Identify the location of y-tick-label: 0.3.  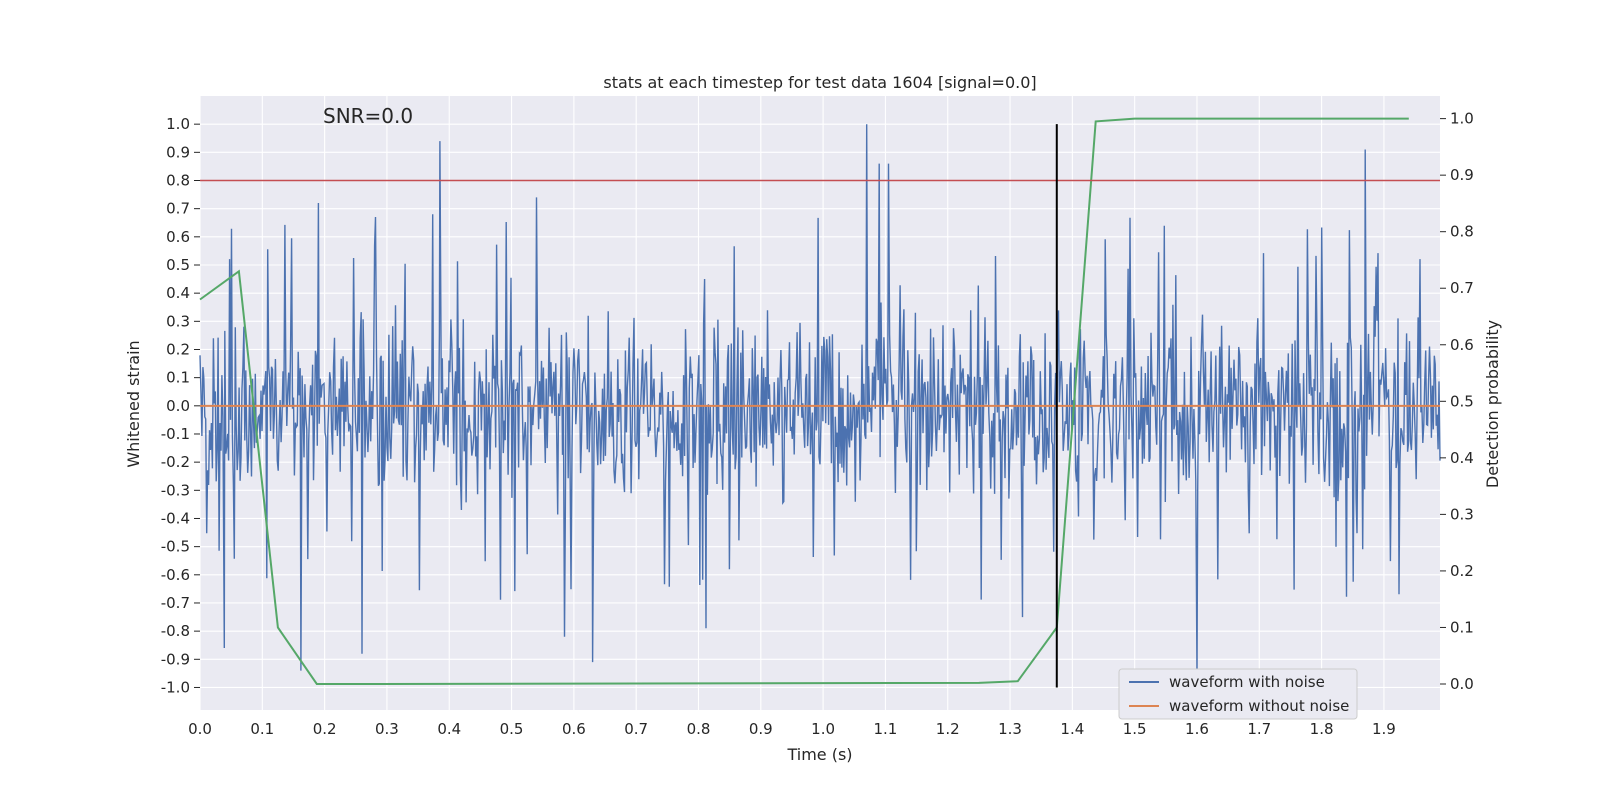
(178, 321).